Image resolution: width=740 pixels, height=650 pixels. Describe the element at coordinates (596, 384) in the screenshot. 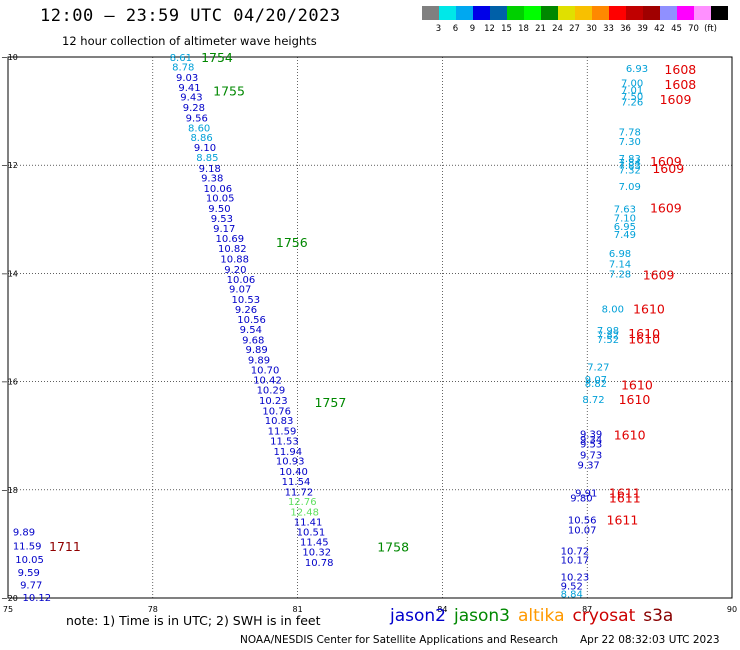

I see `wave-height-value: 8.82` at that location.